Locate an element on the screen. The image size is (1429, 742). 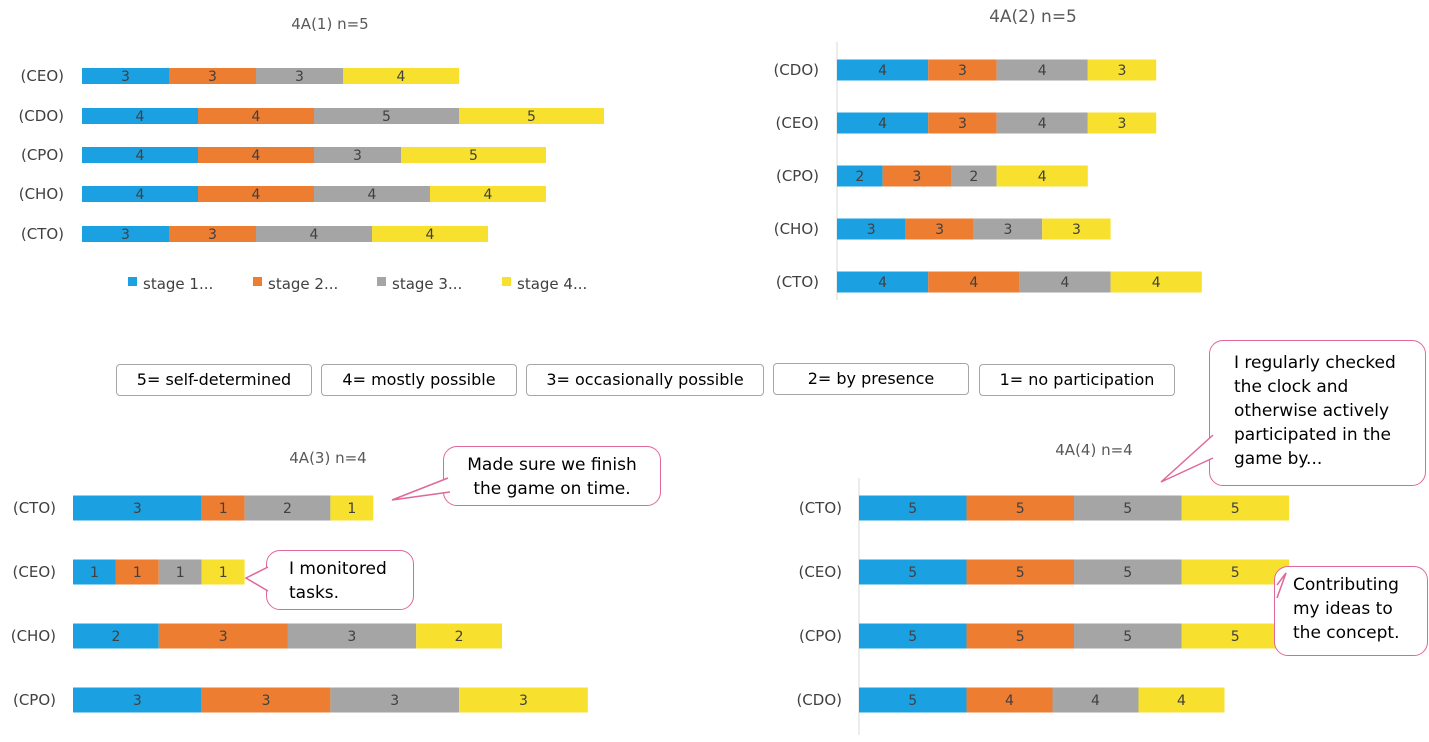
chart-1-category-label: (CPO) is located at coordinates (42, 155).